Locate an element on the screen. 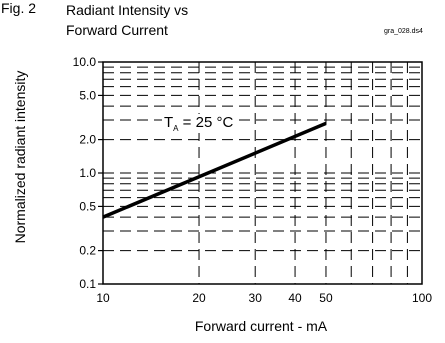 This screenshot has width=445, height=343. x-tick-label: 30 is located at coordinates (256, 298).